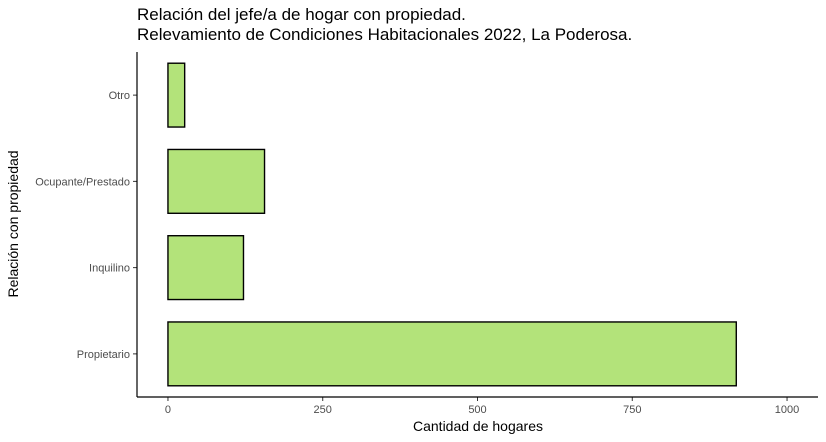 The image size is (826, 442). I want to click on x-axis-title: Cantidad de hogares, so click(478, 426).